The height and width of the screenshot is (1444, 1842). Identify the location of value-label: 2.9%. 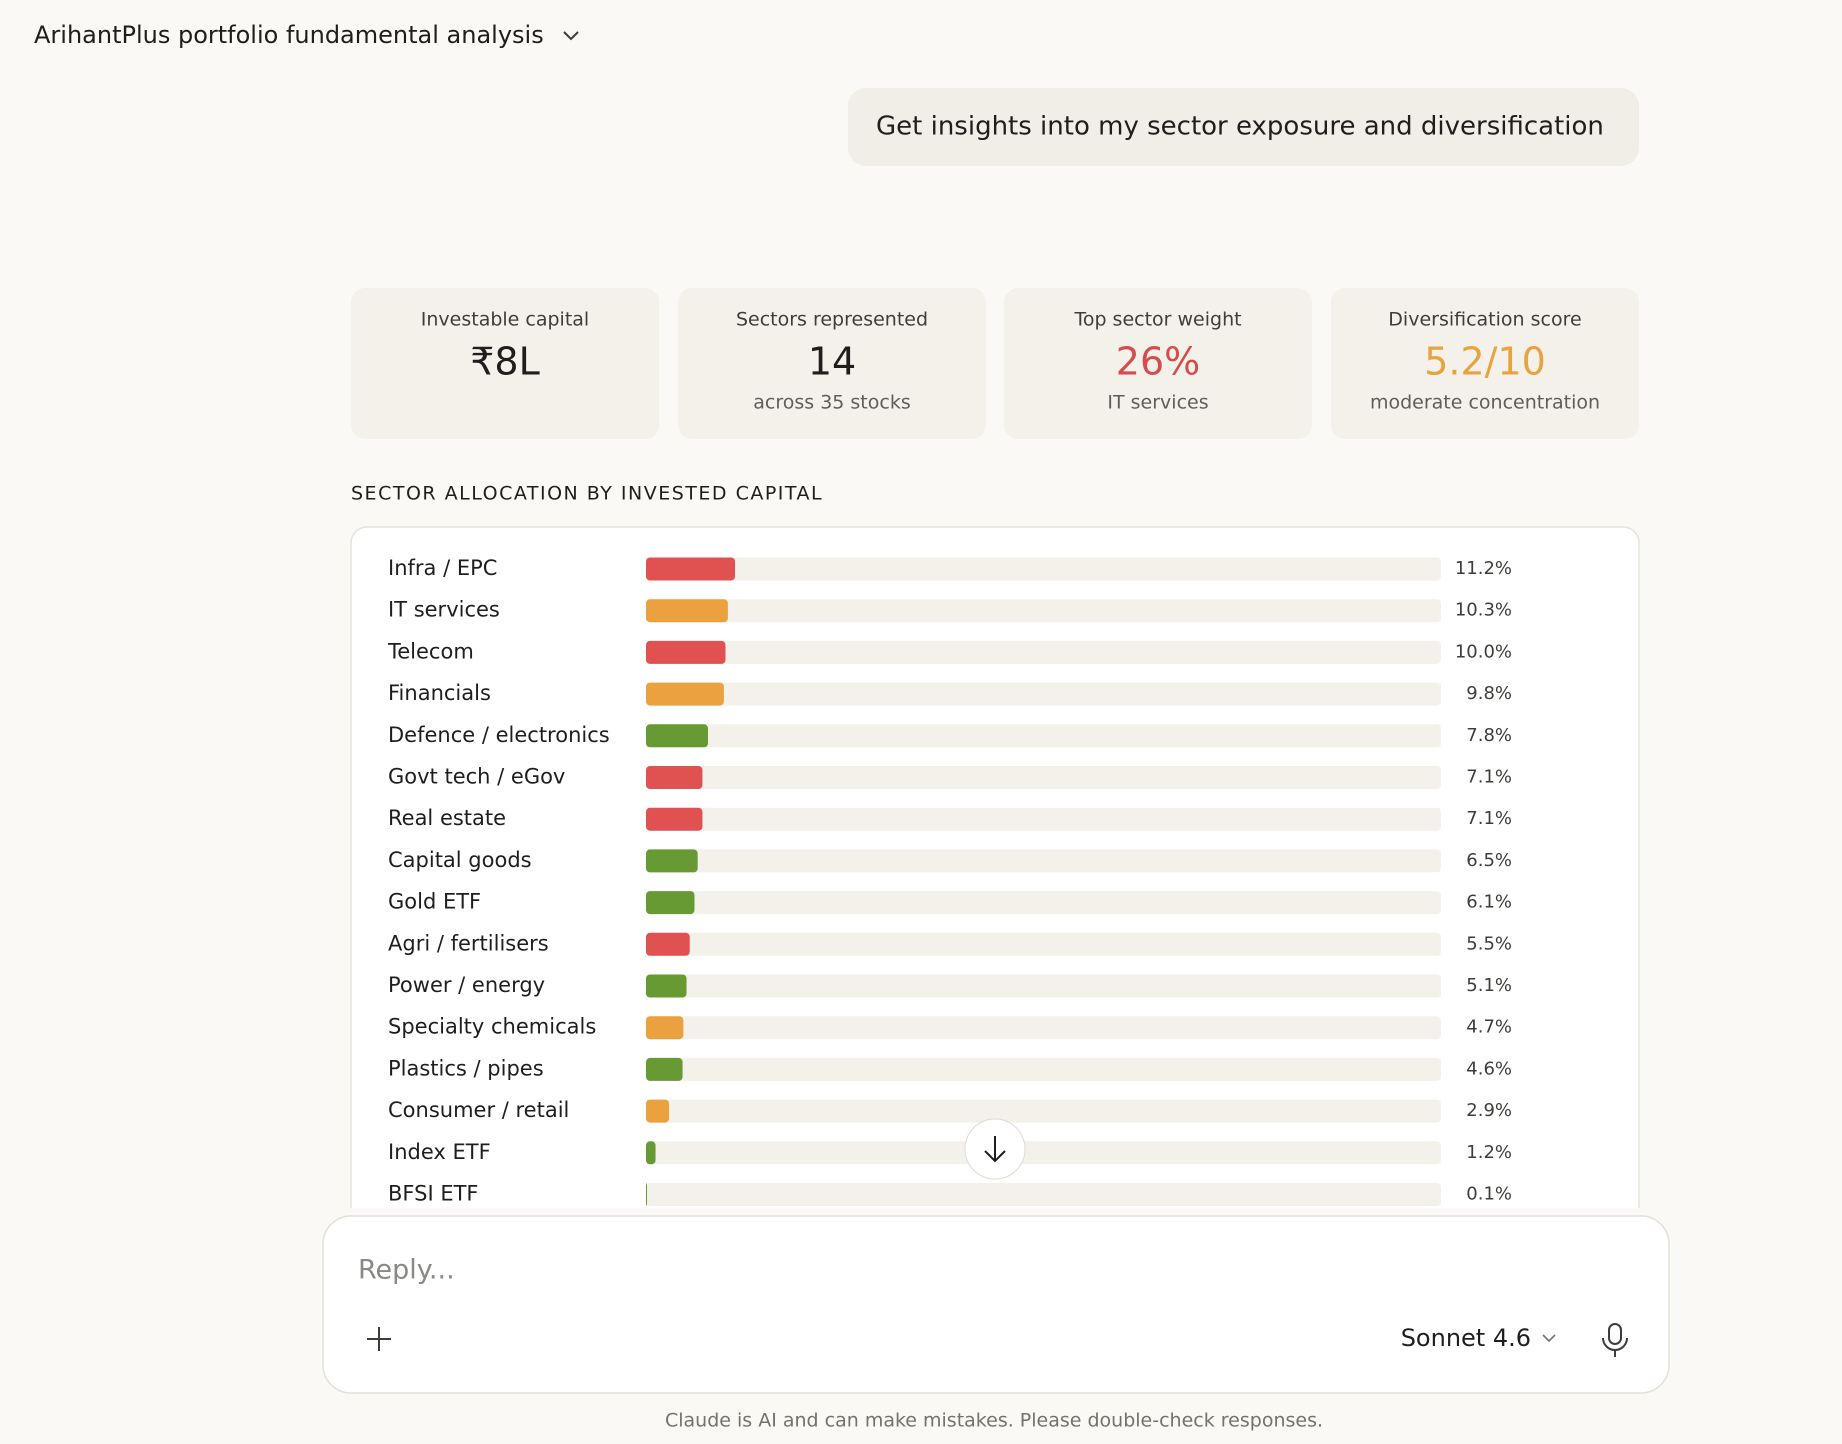
(1489, 1110).